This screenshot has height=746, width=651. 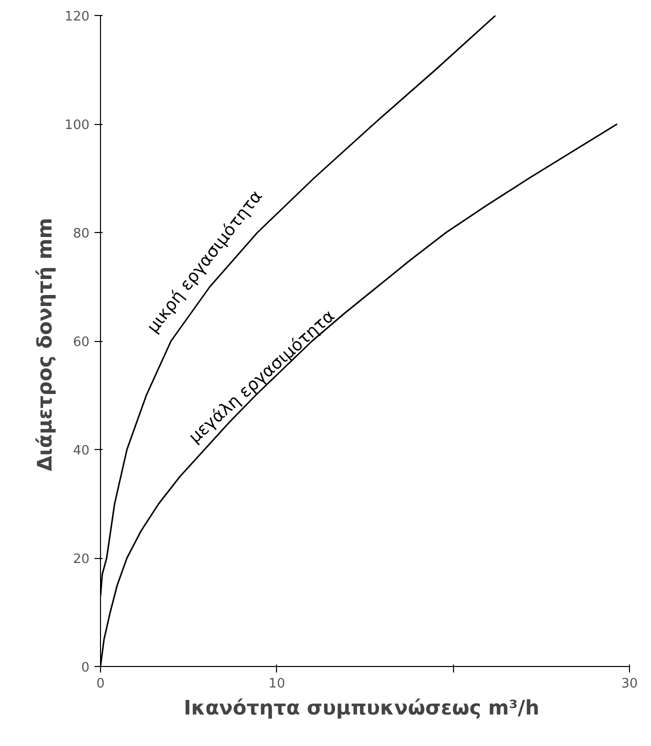 I want to click on y-tick-label: 0, so click(x=85, y=668).